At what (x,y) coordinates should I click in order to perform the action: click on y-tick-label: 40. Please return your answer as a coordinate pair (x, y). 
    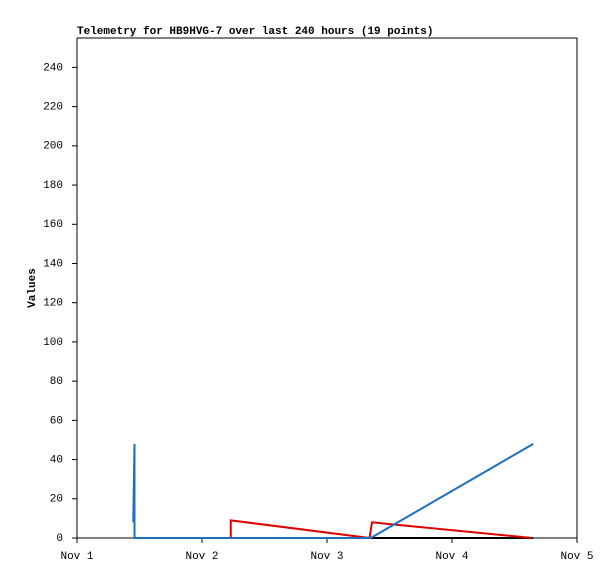
    Looking at the image, I should click on (56, 460).